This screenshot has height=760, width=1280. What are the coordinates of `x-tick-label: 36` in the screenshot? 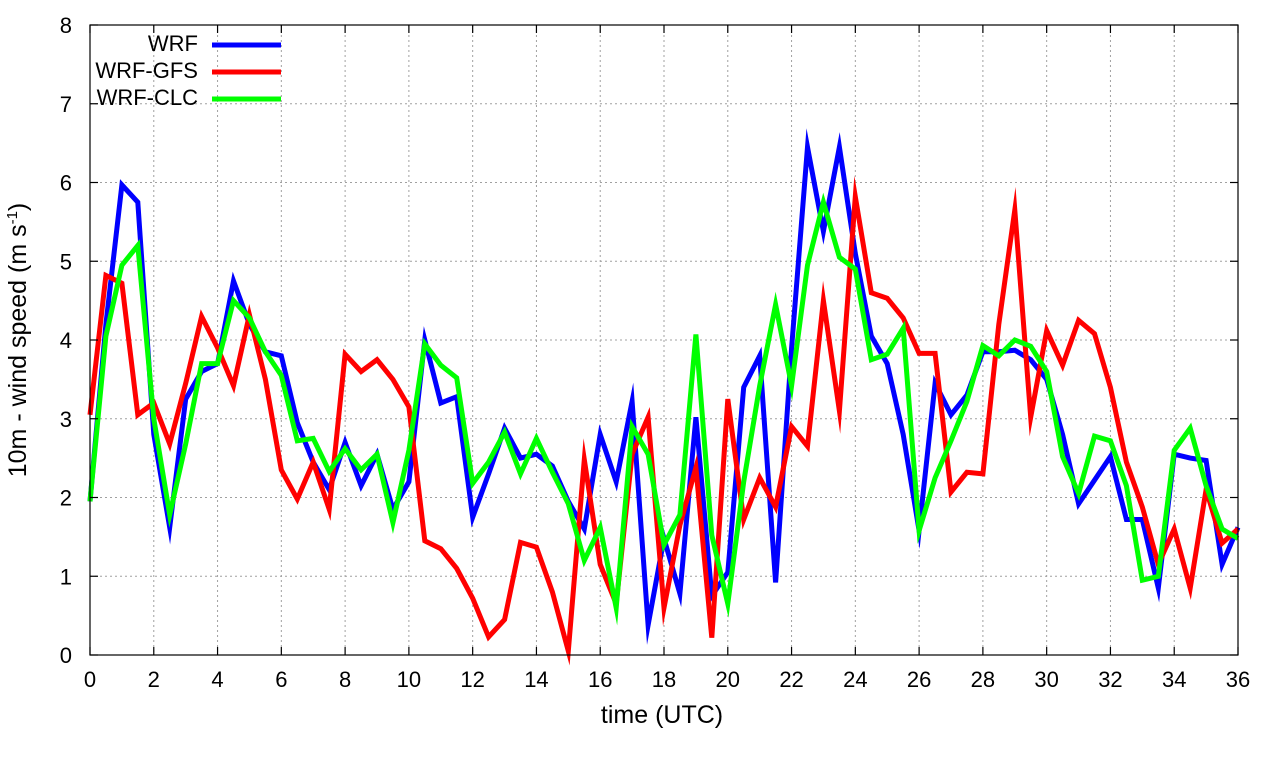 It's located at (1238, 679).